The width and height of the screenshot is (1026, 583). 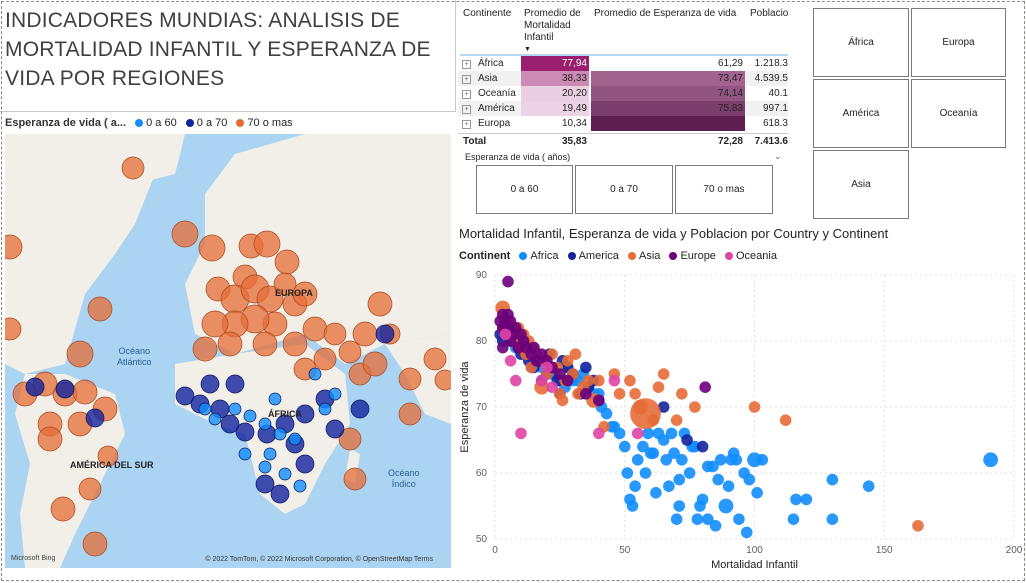 I want to click on col-header-poblacion: Poblacio, so click(x=769, y=13).